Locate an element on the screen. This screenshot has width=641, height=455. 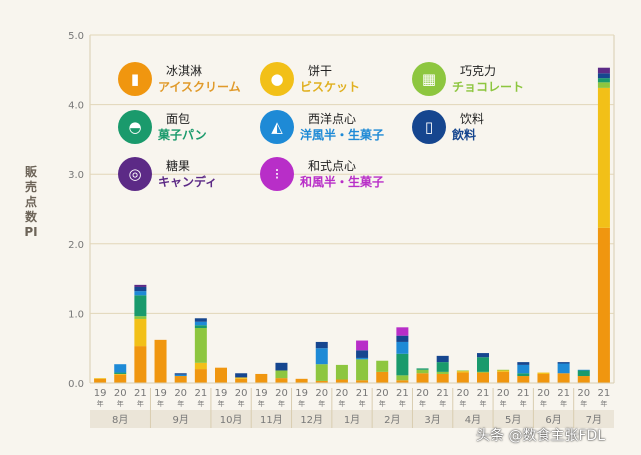
month-label: 10月 is located at coordinates (231, 420).